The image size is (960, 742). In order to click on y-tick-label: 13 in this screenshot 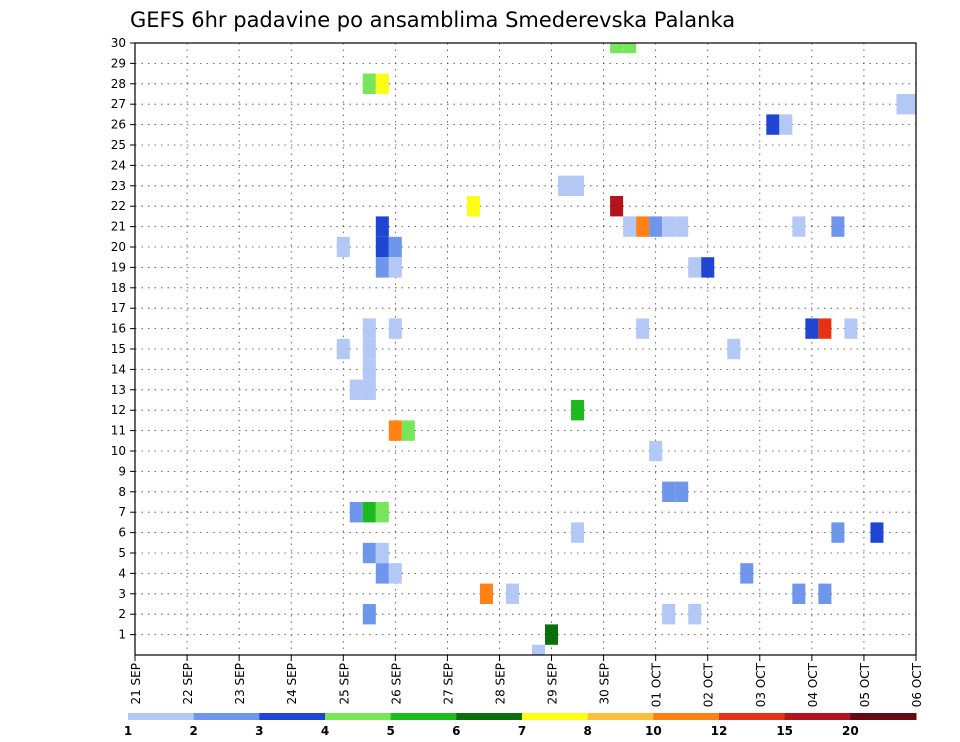, I will do `click(118, 390)`.